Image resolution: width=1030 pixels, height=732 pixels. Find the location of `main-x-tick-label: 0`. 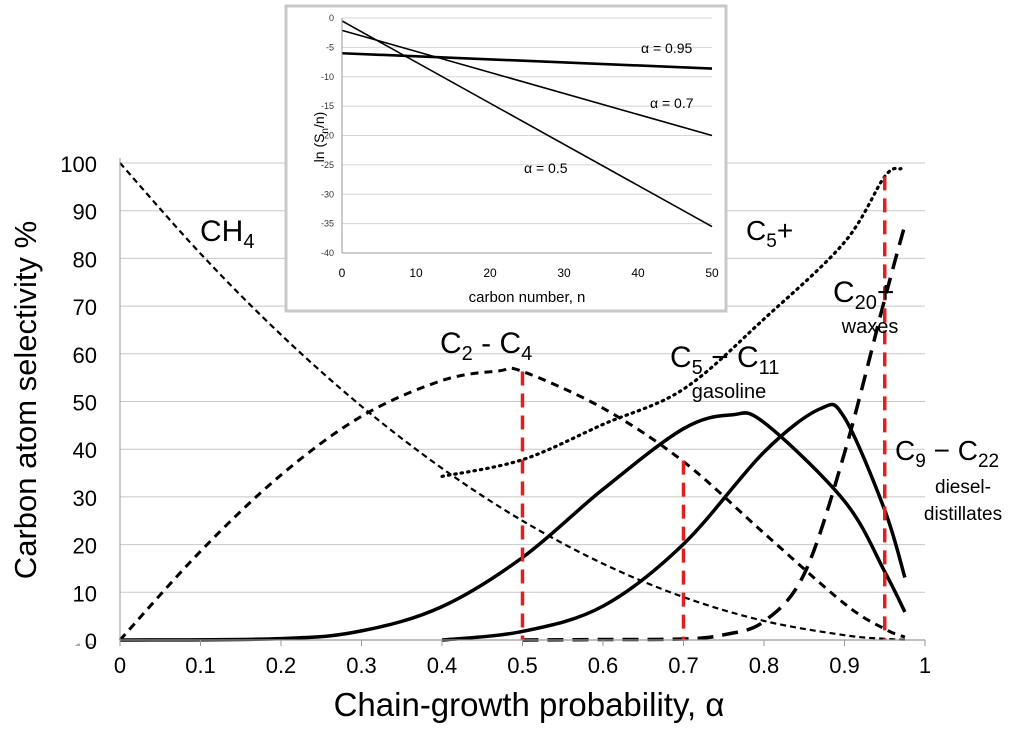

main-x-tick-label: 0 is located at coordinates (120, 665).